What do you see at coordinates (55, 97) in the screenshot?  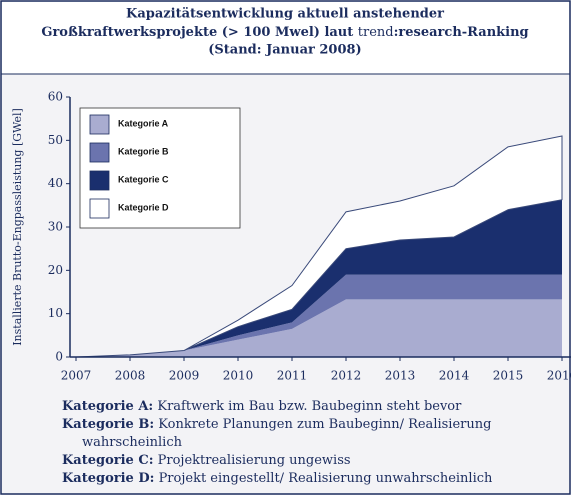 I see `y-tick-label: 60` at bounding box center [55, 97].